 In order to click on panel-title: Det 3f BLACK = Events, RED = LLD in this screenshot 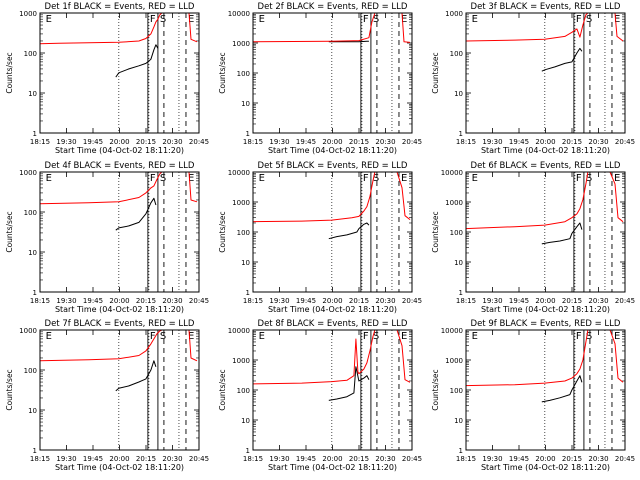, I will do `click(546, 7)`.